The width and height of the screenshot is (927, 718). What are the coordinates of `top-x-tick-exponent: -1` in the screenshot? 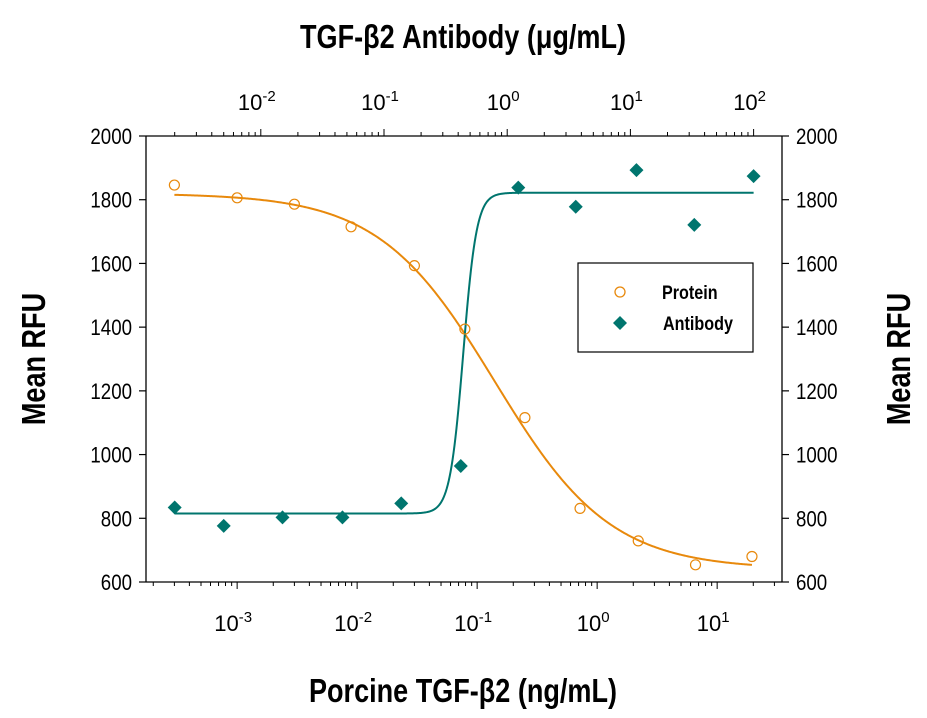 It's located at (392, 96).